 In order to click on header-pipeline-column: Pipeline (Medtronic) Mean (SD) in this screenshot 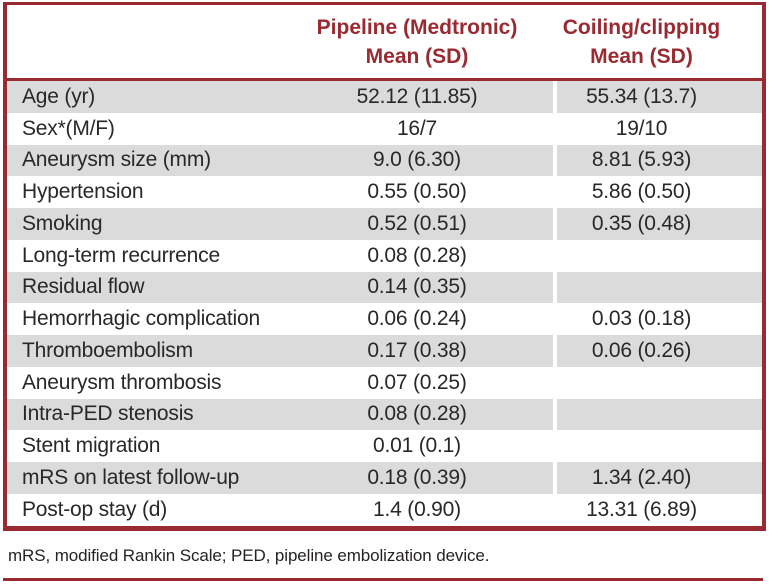, I will do `click(417, 41)`.